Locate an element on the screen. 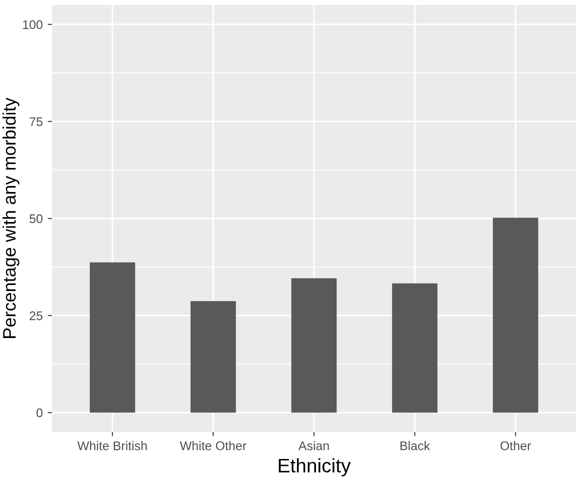  x-tick-label: White Other is located at coordinates (213, 445).